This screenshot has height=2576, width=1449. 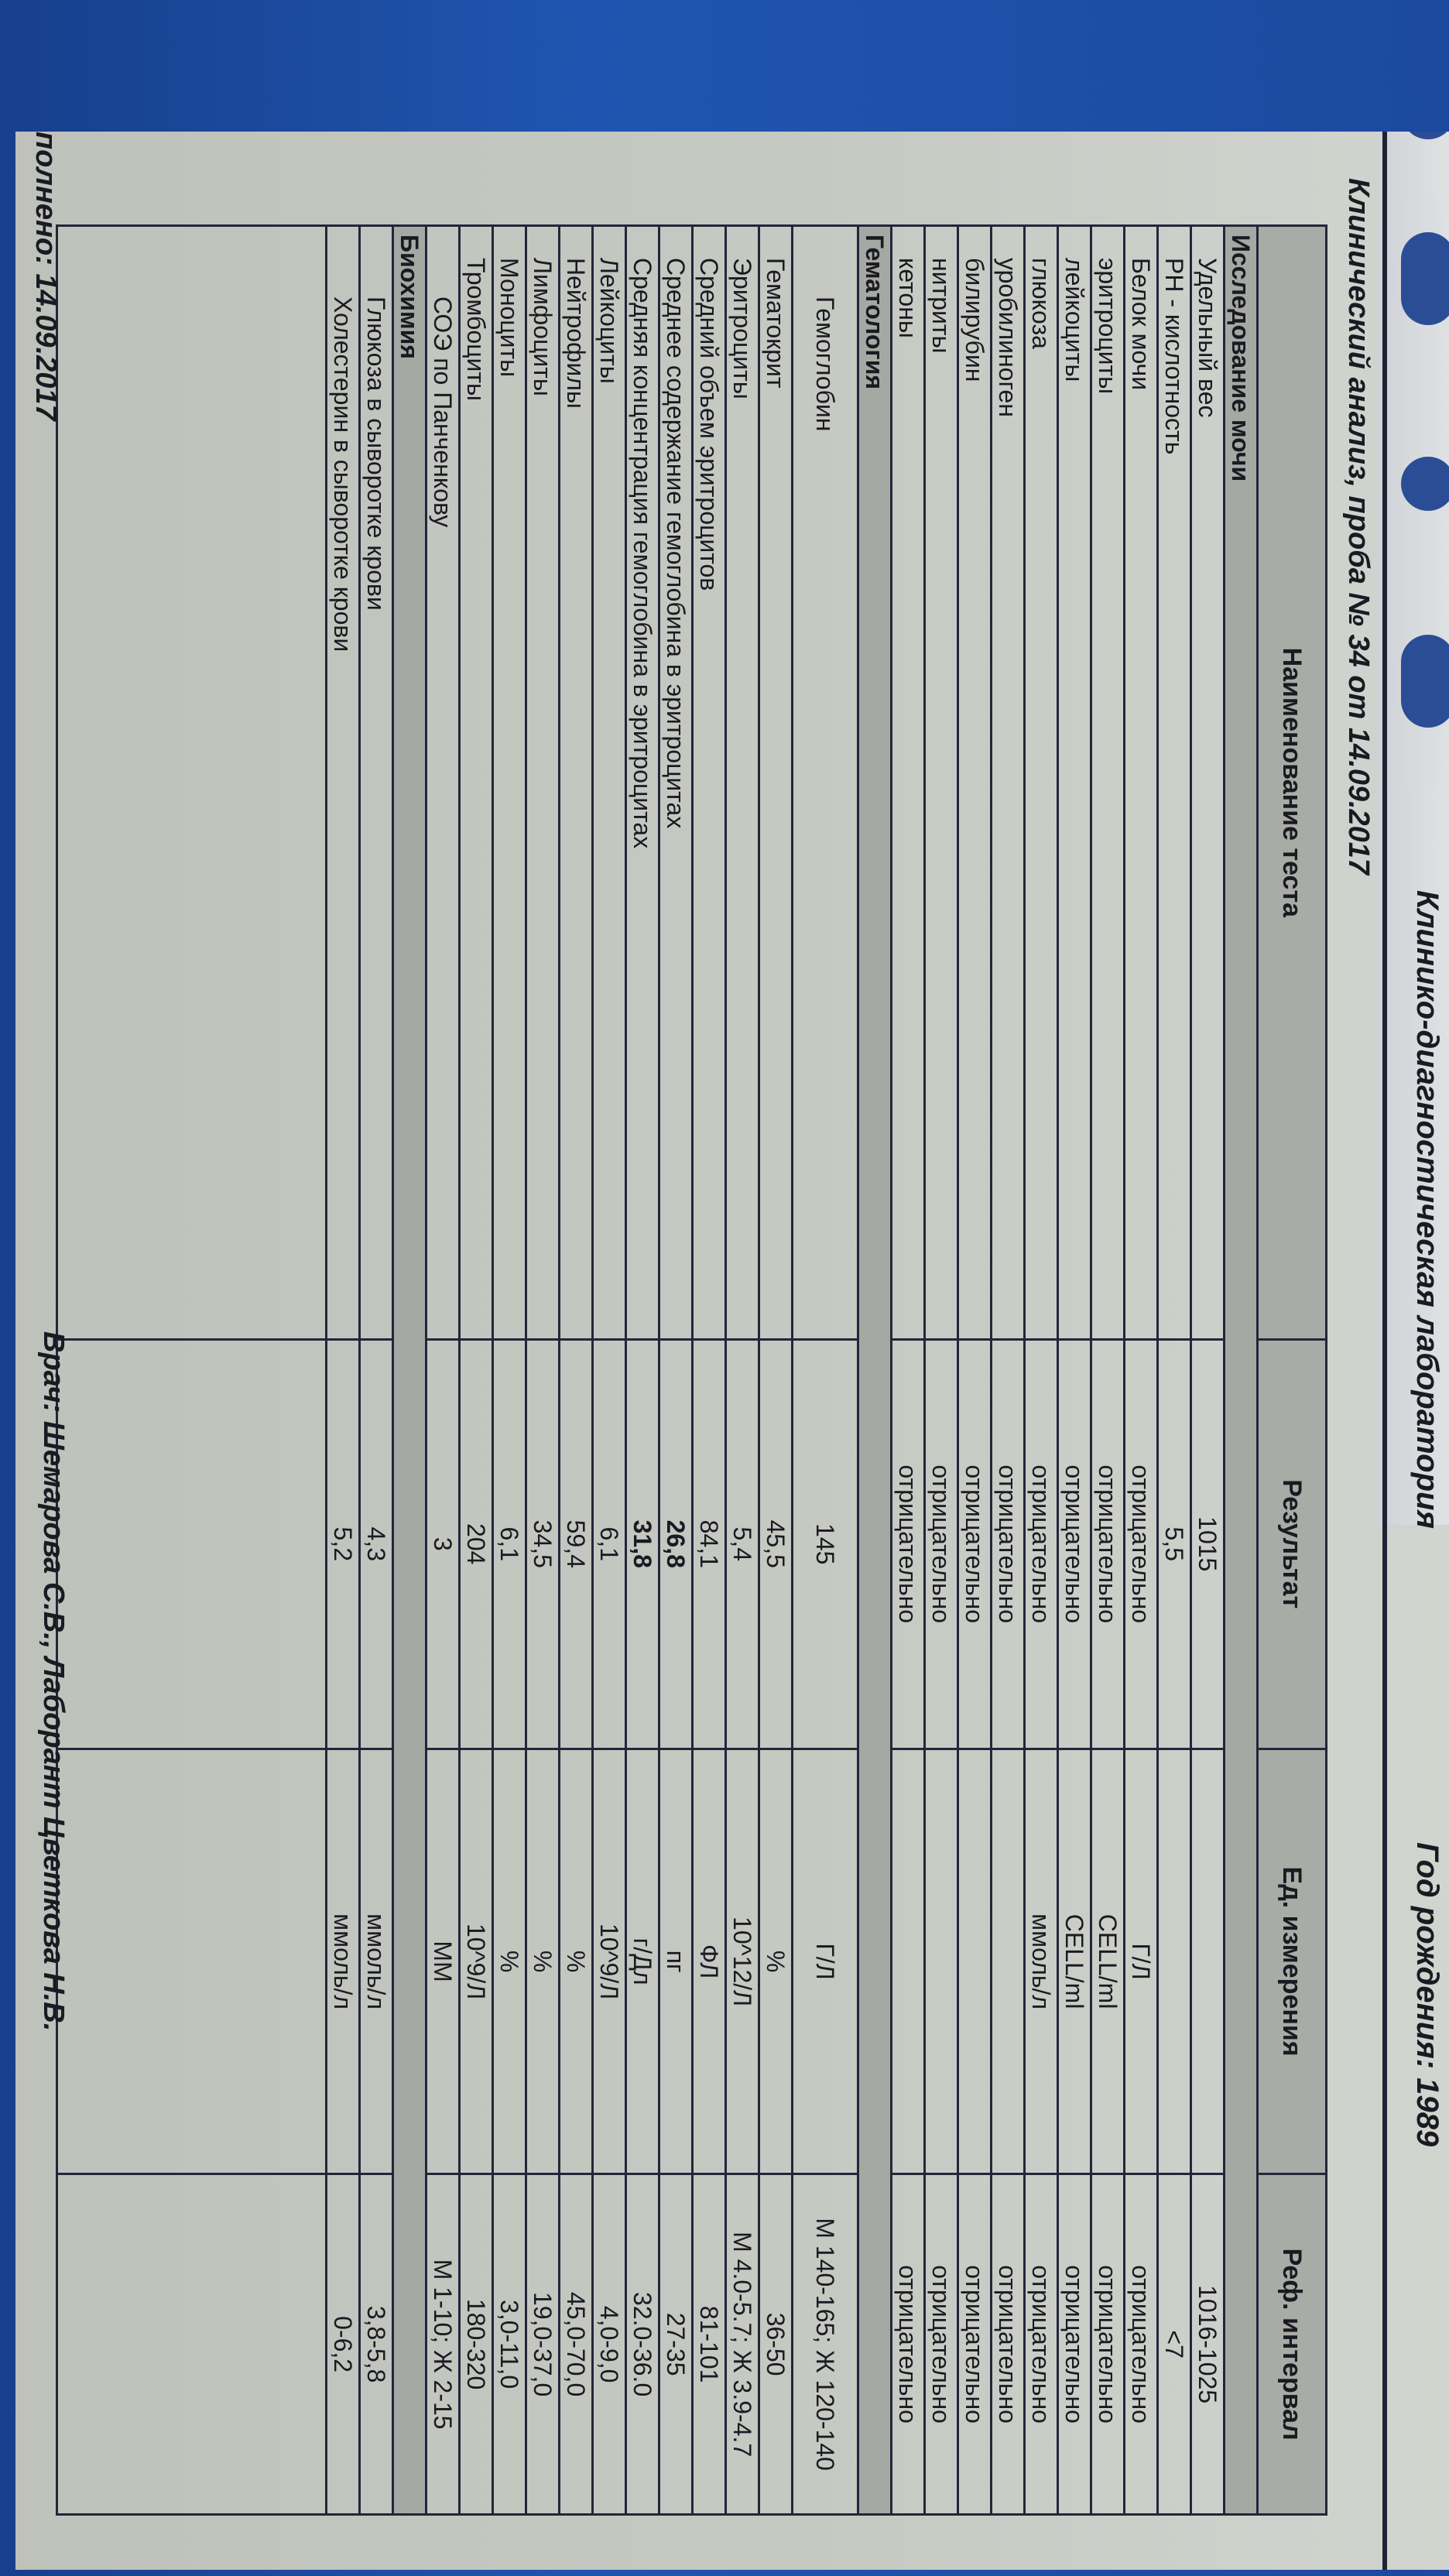 I want to click on table-row: Лимфоциты 34,5% 19,0-37,0, so click(x=543, y=1370).